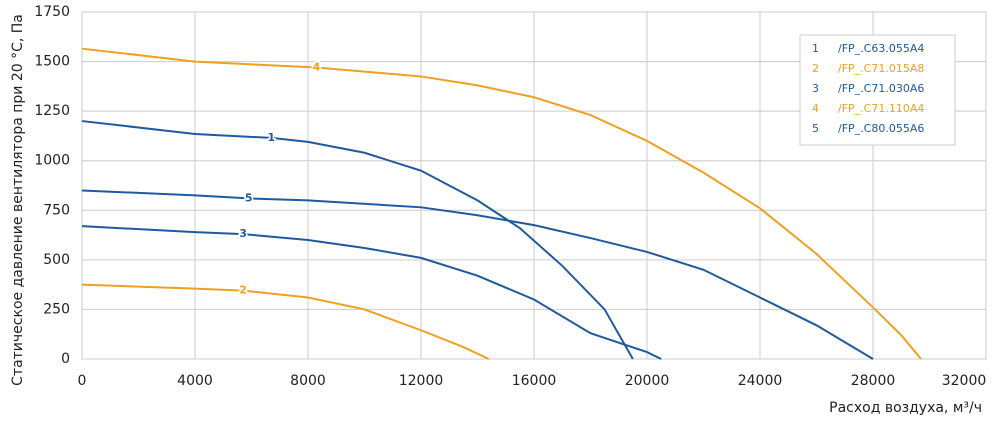 This screenshot has height=427, width=992. What do you see at coordinates (52, 62) in the screenshot?
I see `y-tick-label: 1500` at bounding box center [52, 62].